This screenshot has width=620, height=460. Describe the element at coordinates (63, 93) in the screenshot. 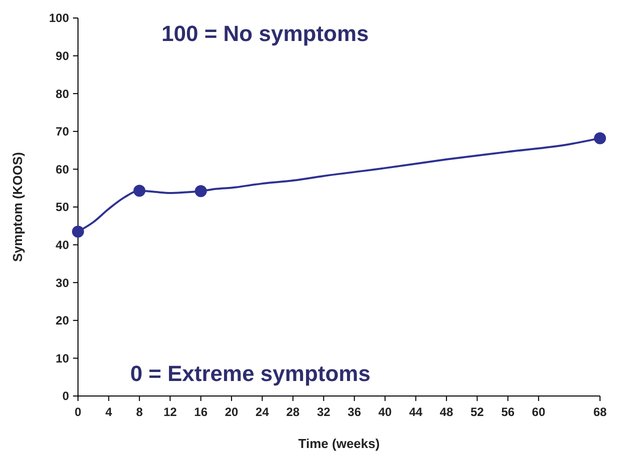

I see `y-tick-label: 80` at that location.